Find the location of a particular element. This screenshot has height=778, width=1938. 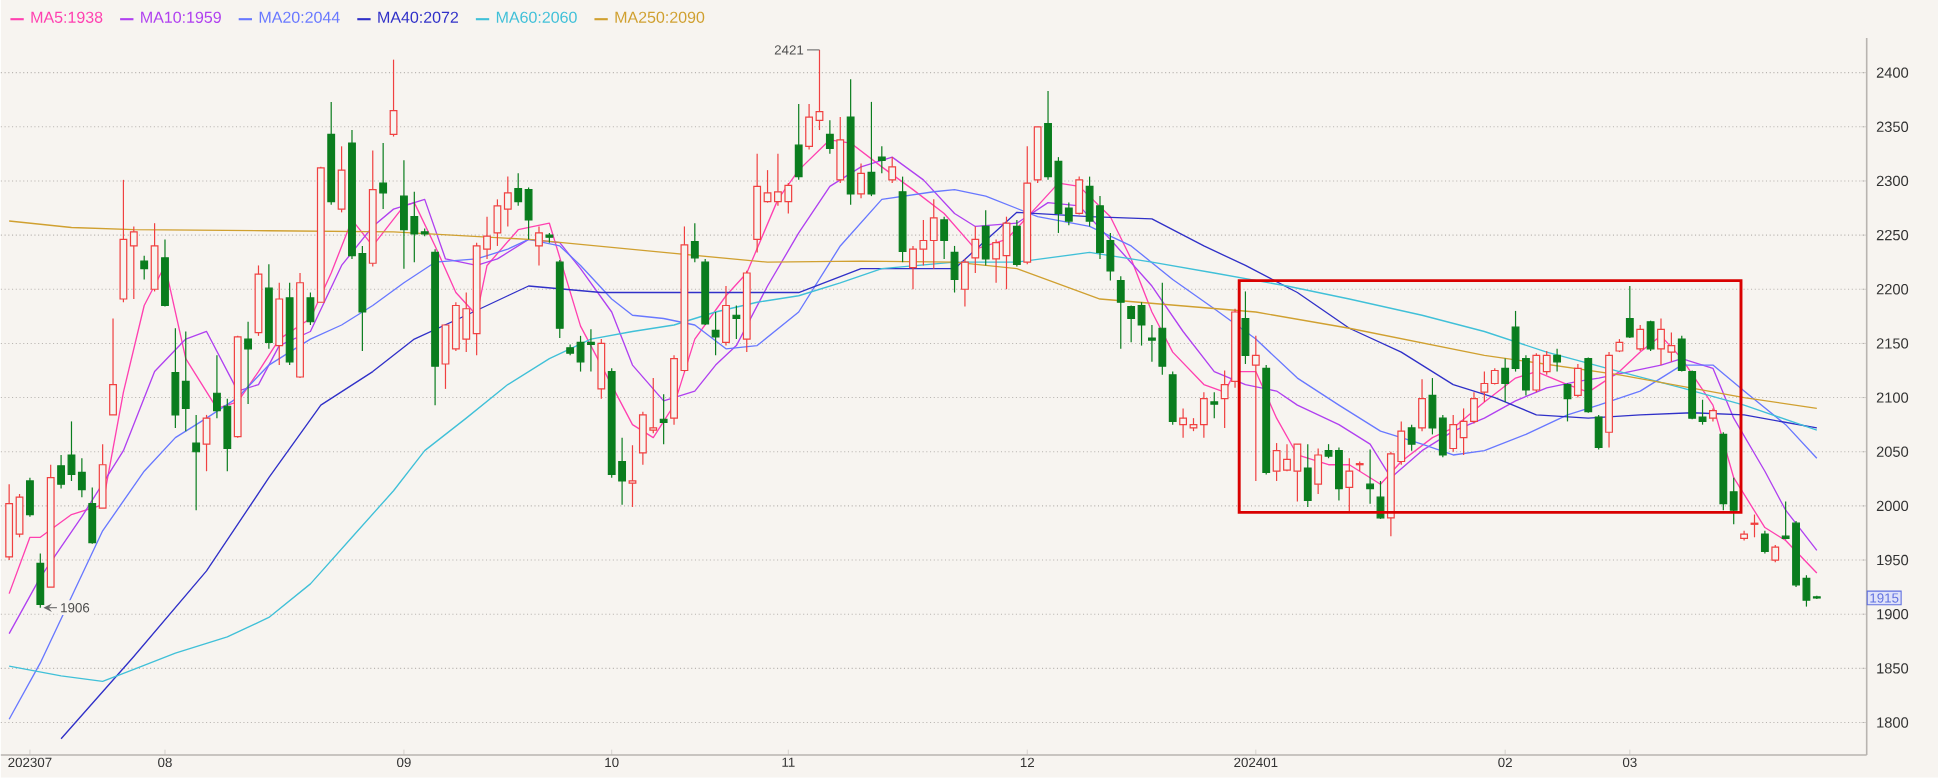

legend-label: MA250:2090 is located at coordinates (660, 17).